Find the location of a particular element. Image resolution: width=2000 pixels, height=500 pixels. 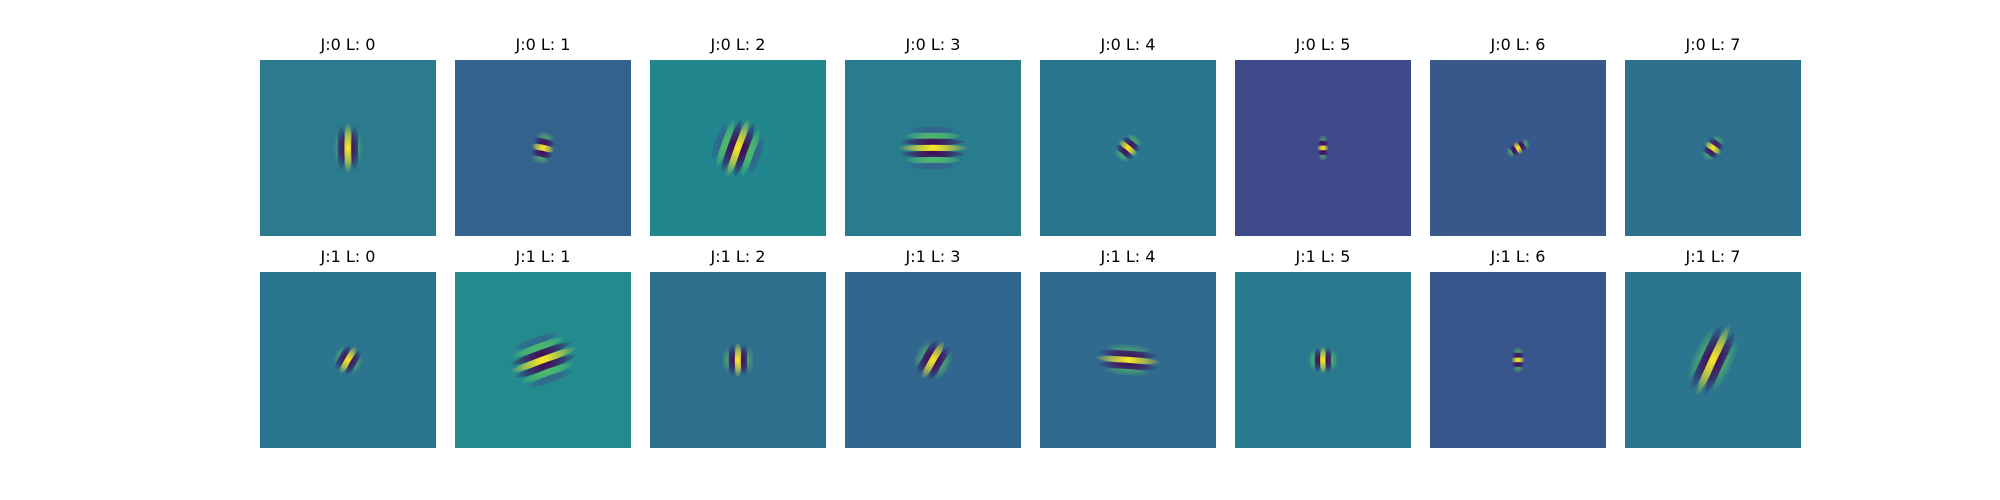

panel-title: J:1 L: 1 is located at coordinates (543, 256).